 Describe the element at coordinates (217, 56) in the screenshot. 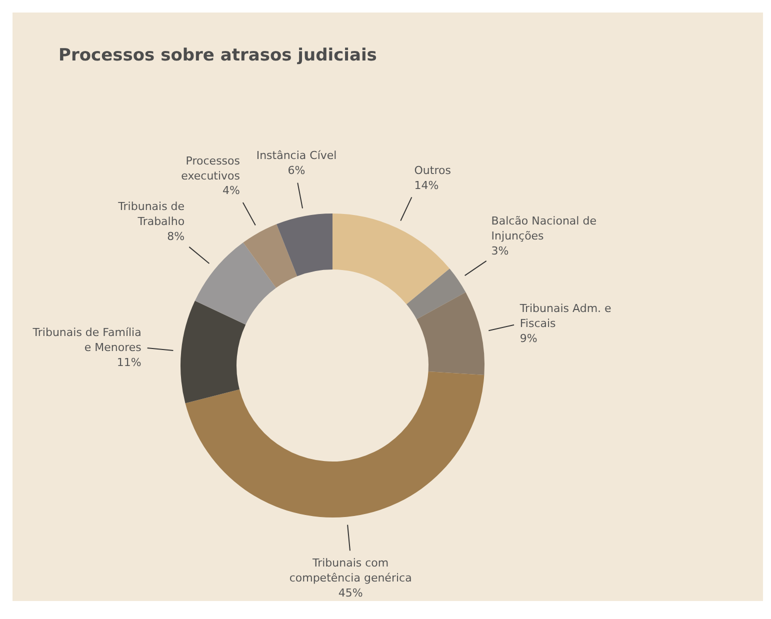

I see `chart-title: Processos sobre atrasos judiciais` at that location.